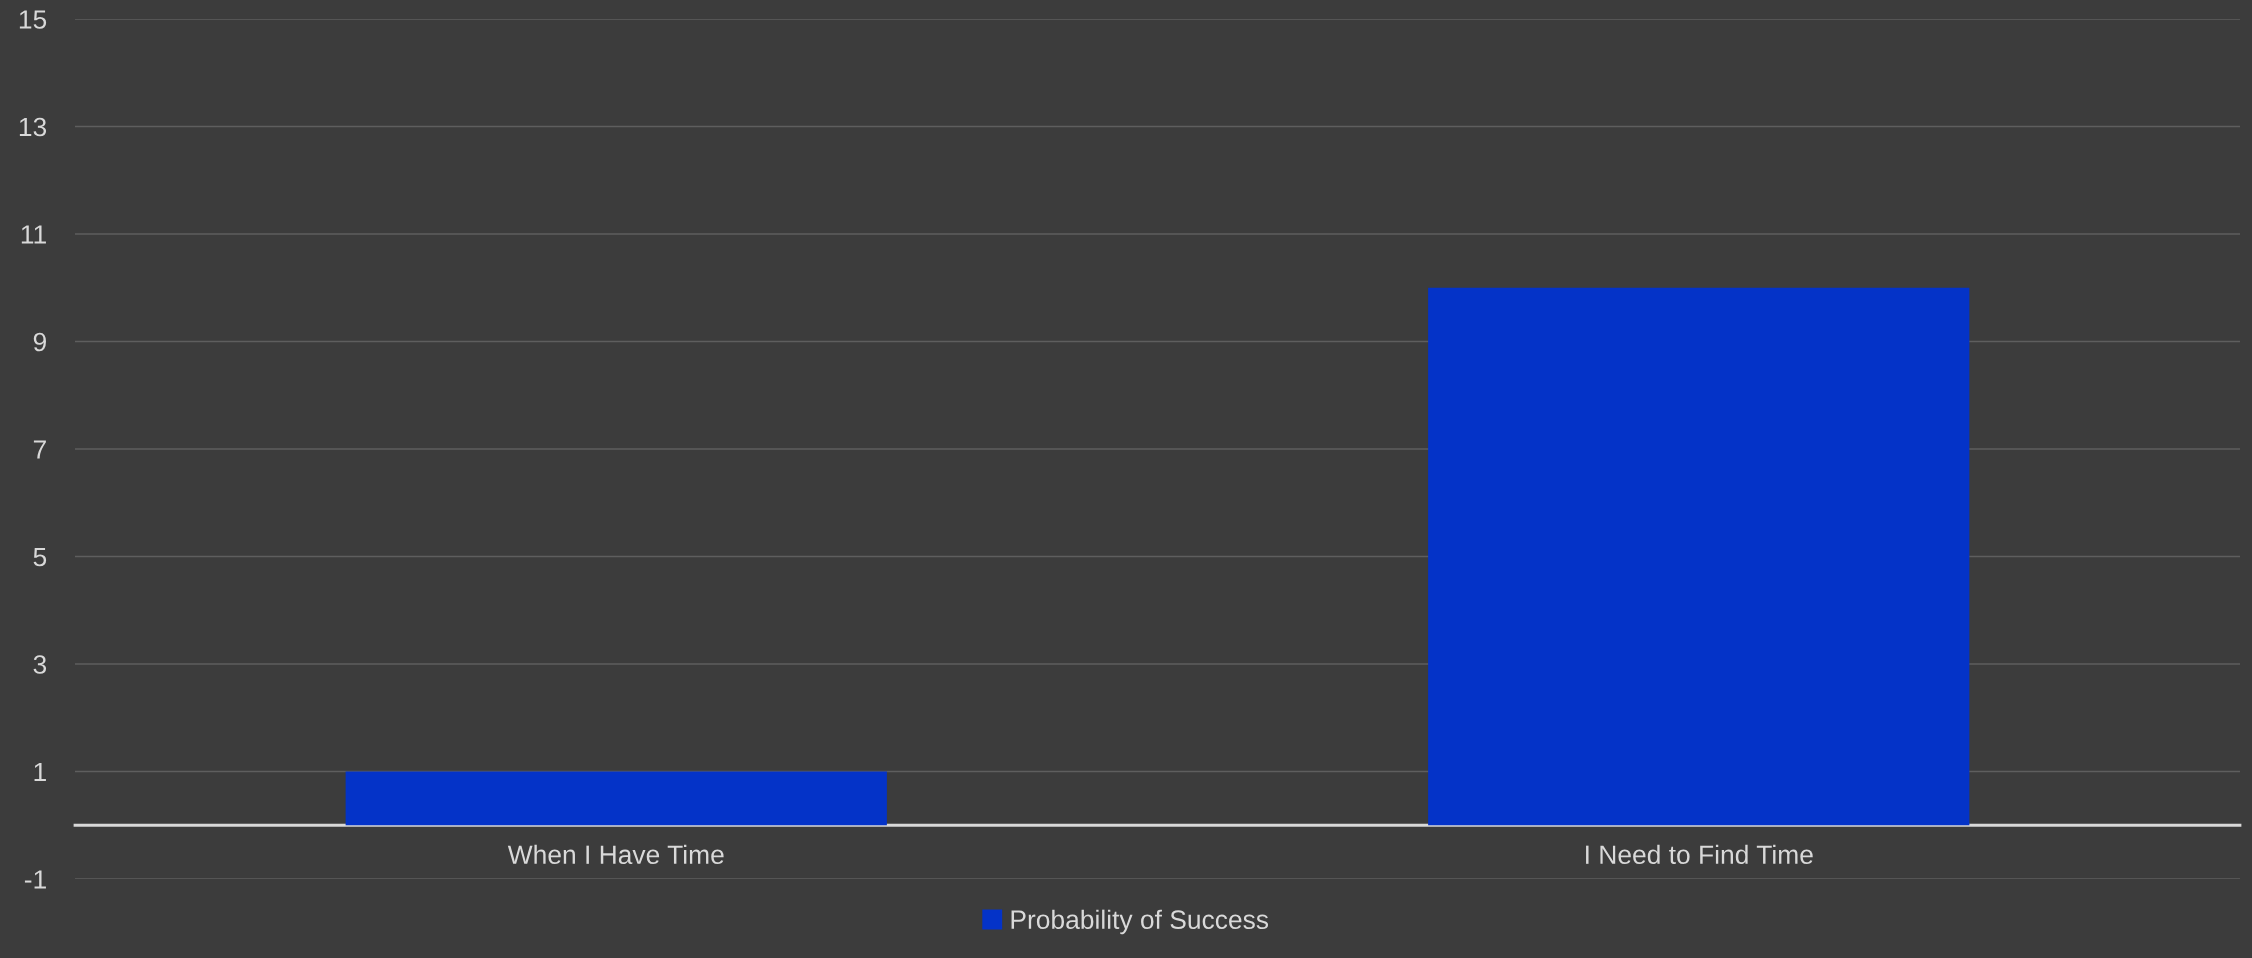 This screenshot has width=2252, height=958. Describe the element at coordinates (615, 854) in the screenshot. I see `x-tick-label: When I Have Time` at that location.